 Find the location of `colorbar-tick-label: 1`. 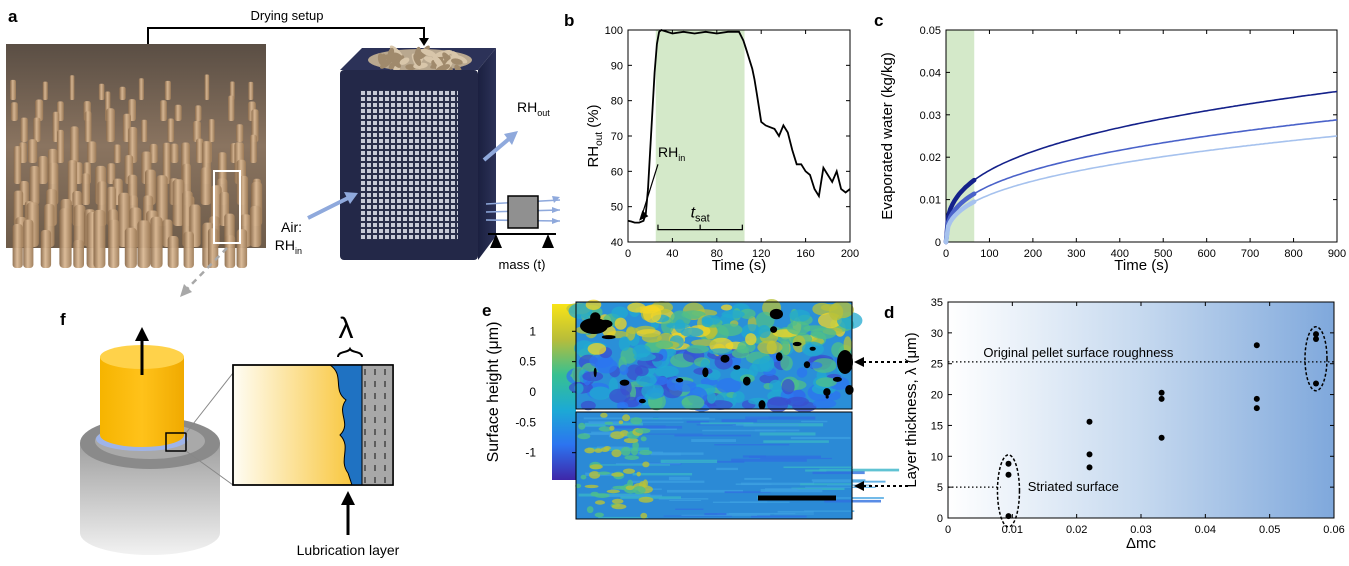

colorbar-tick-label: 1 is located at coordinates (532, 331).